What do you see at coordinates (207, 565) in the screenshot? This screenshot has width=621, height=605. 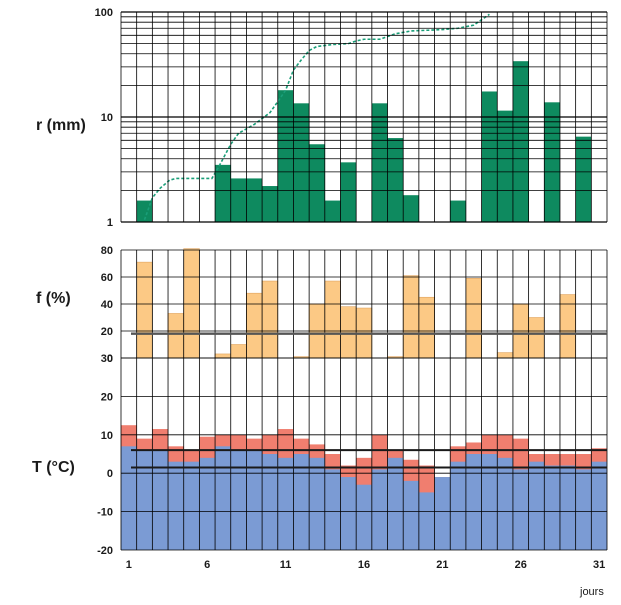 I see `x-tick-label: 6` at bounding box center [207, 565].